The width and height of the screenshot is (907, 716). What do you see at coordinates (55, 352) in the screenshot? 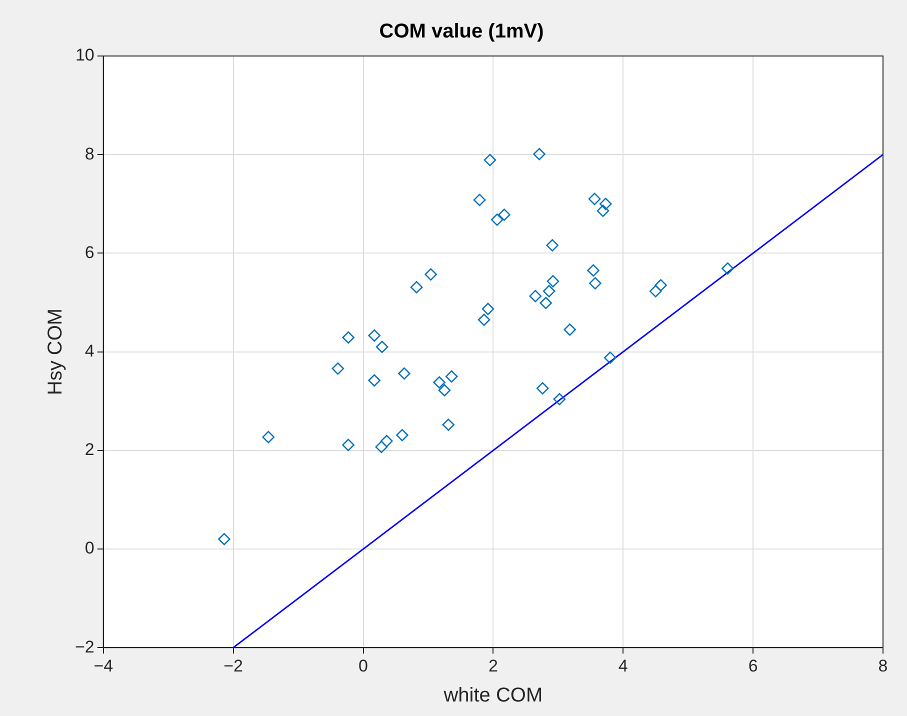
I see `y-axis-title: Hsy COM` at bounding box center [55, 352].